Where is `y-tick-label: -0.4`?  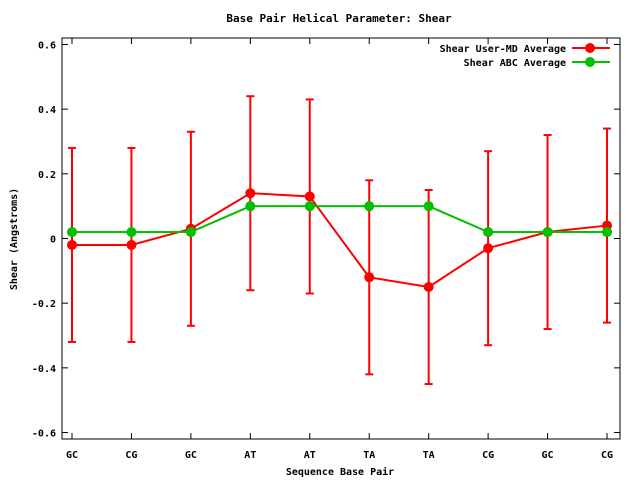
y-tick-label: -0.4 is located at coordinates (44, 369).